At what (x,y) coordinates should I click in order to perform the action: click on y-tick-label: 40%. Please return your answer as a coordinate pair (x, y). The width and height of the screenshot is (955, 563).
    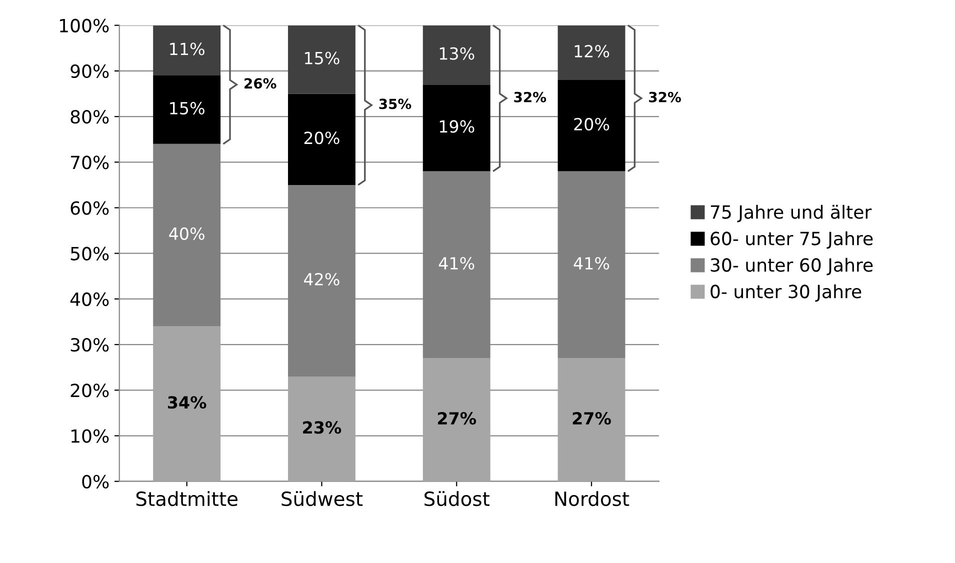
    Looking at the image, I should click on (89, 299).